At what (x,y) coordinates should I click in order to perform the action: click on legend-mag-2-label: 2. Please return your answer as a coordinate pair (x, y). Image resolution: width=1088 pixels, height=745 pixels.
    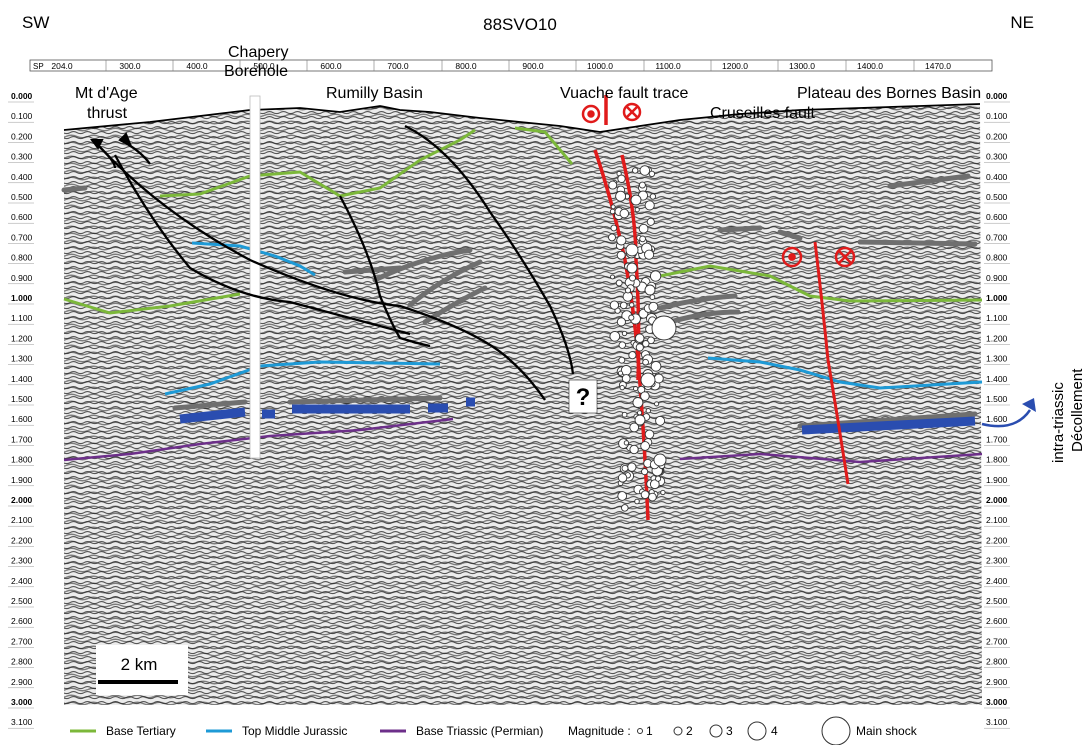
    Looking at the image, I should click on (689, 731).